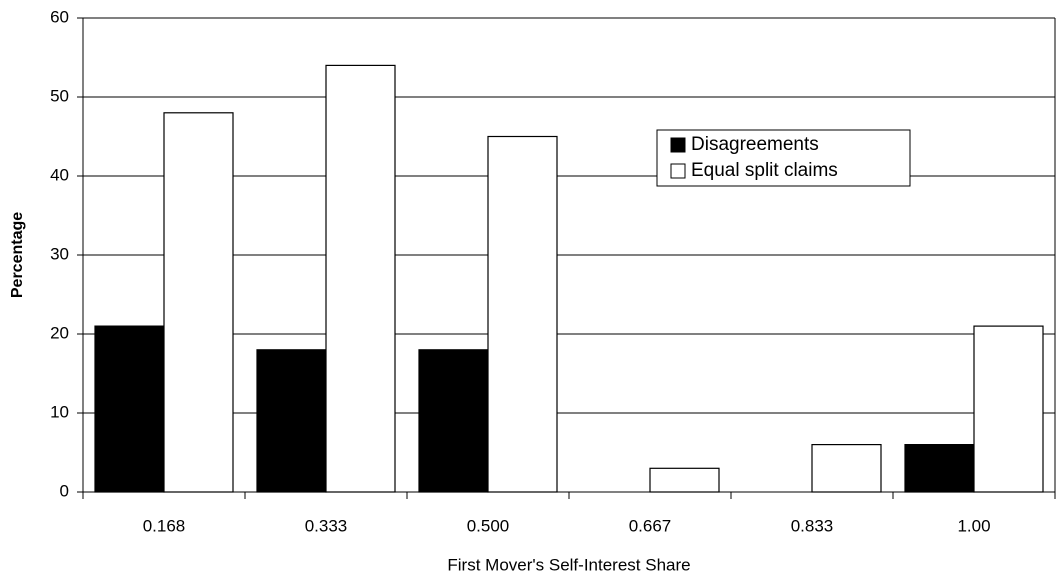 This screenshot has width=1057, height=583. What do you see at coordinates (755, 144) in the screenshot?
I see `legend-label: Disagreements` at bounding box center [755, 144].